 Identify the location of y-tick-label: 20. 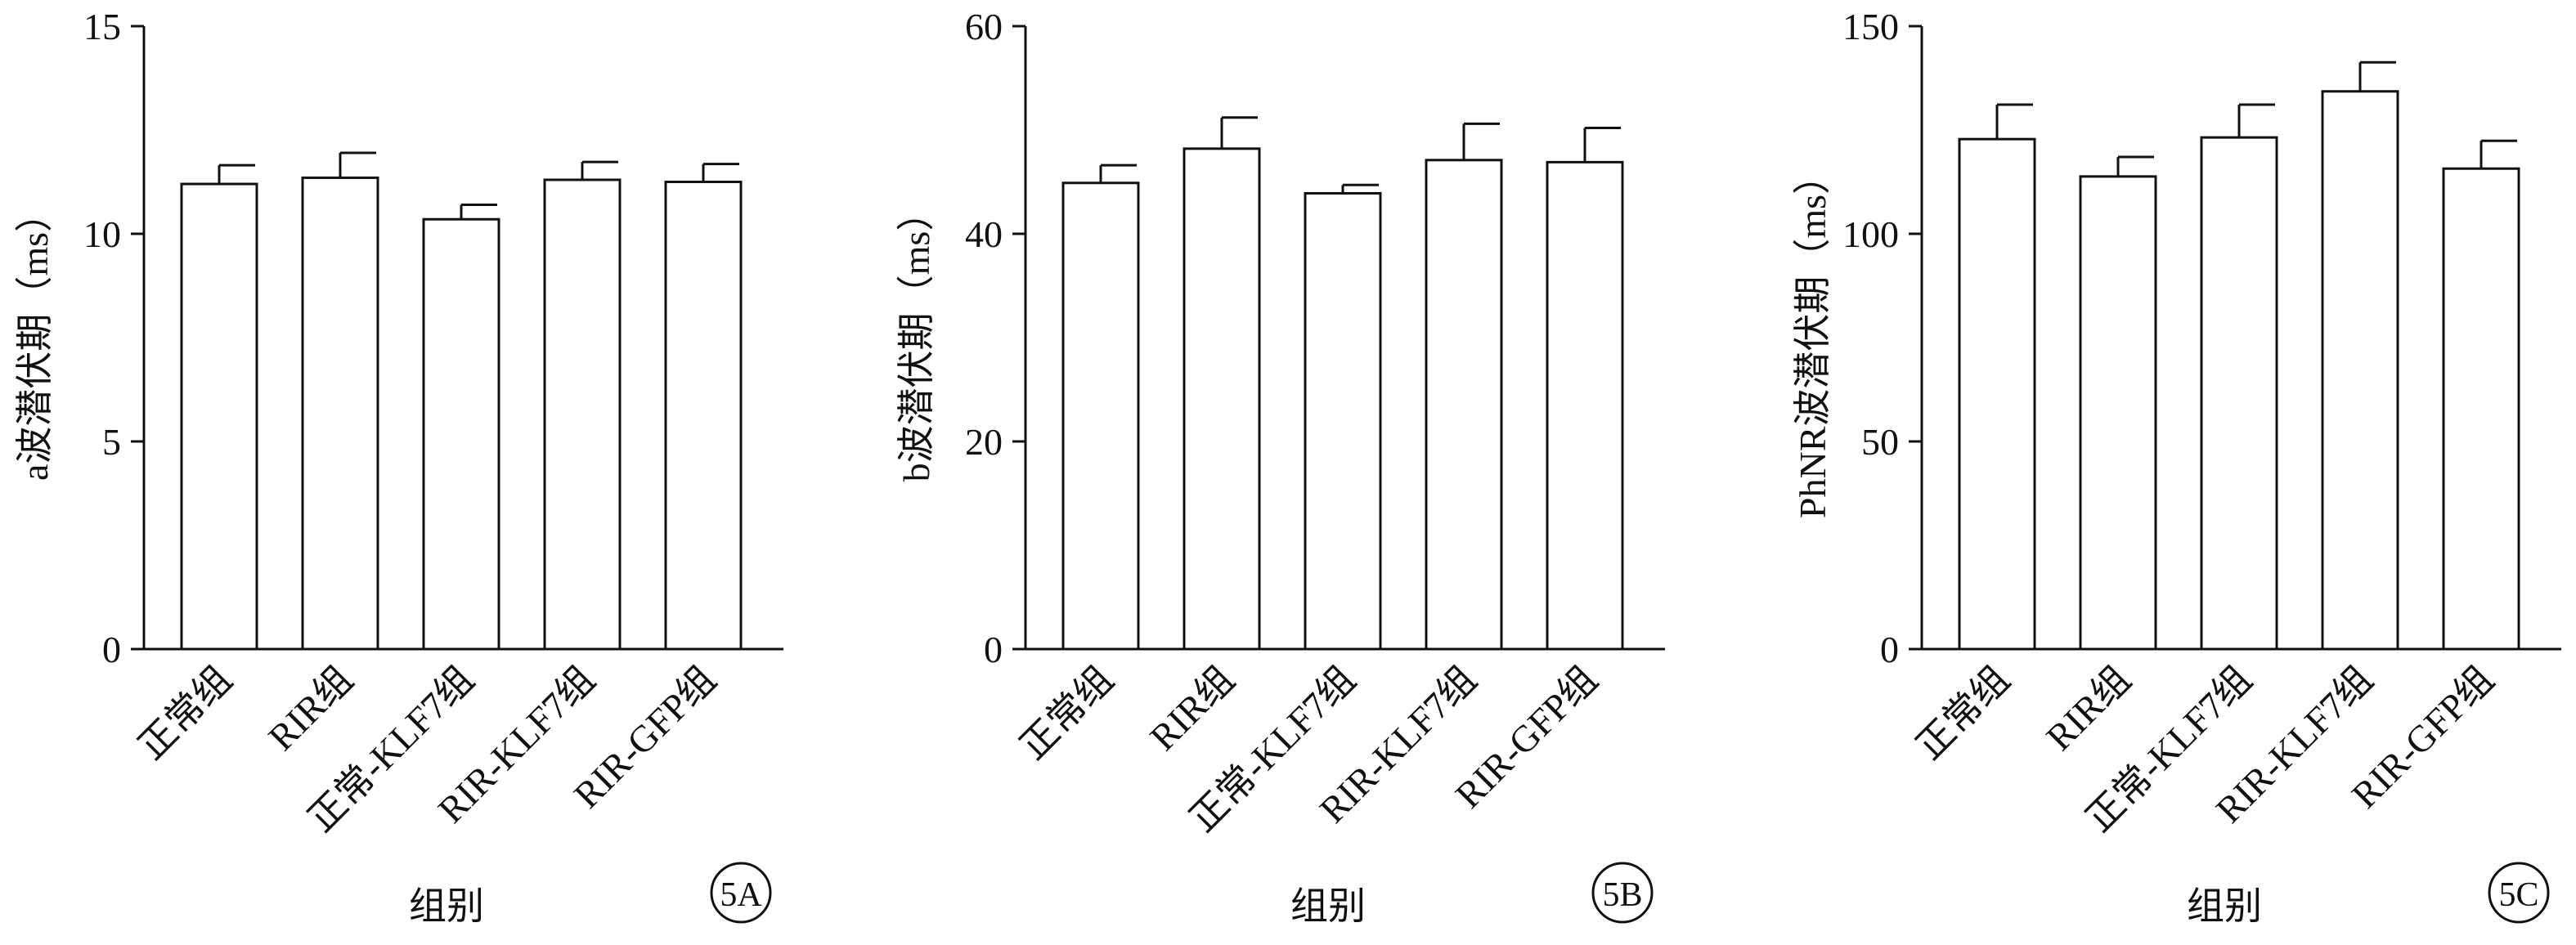
(984, 442).